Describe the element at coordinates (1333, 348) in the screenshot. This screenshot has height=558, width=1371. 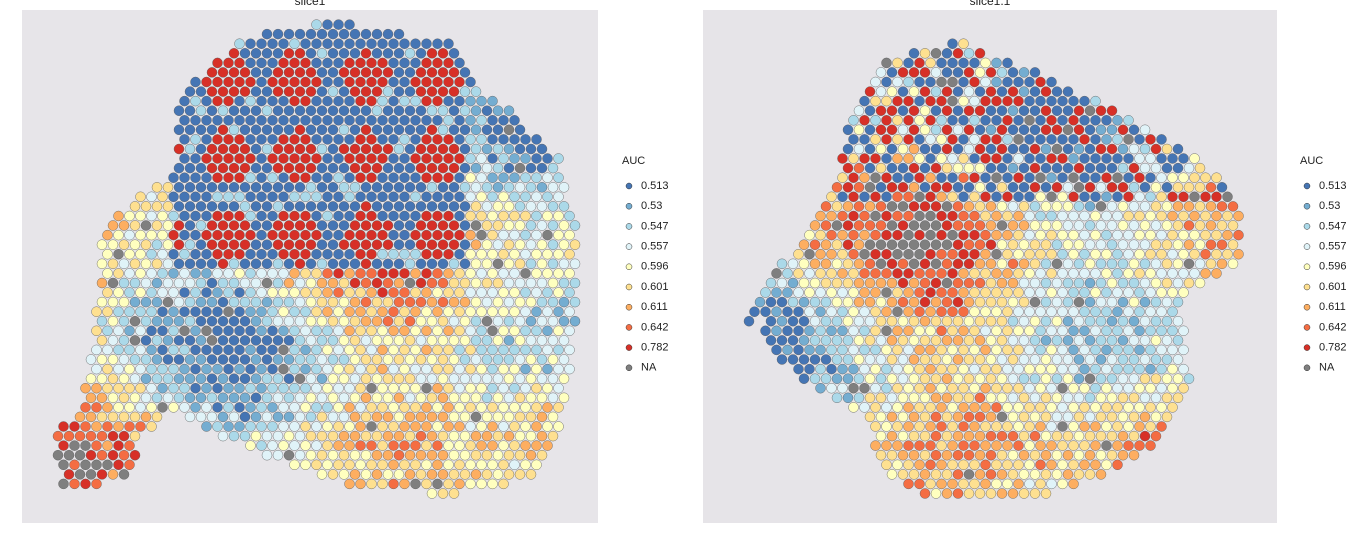
I see `legend-label: 0.782` at that location.